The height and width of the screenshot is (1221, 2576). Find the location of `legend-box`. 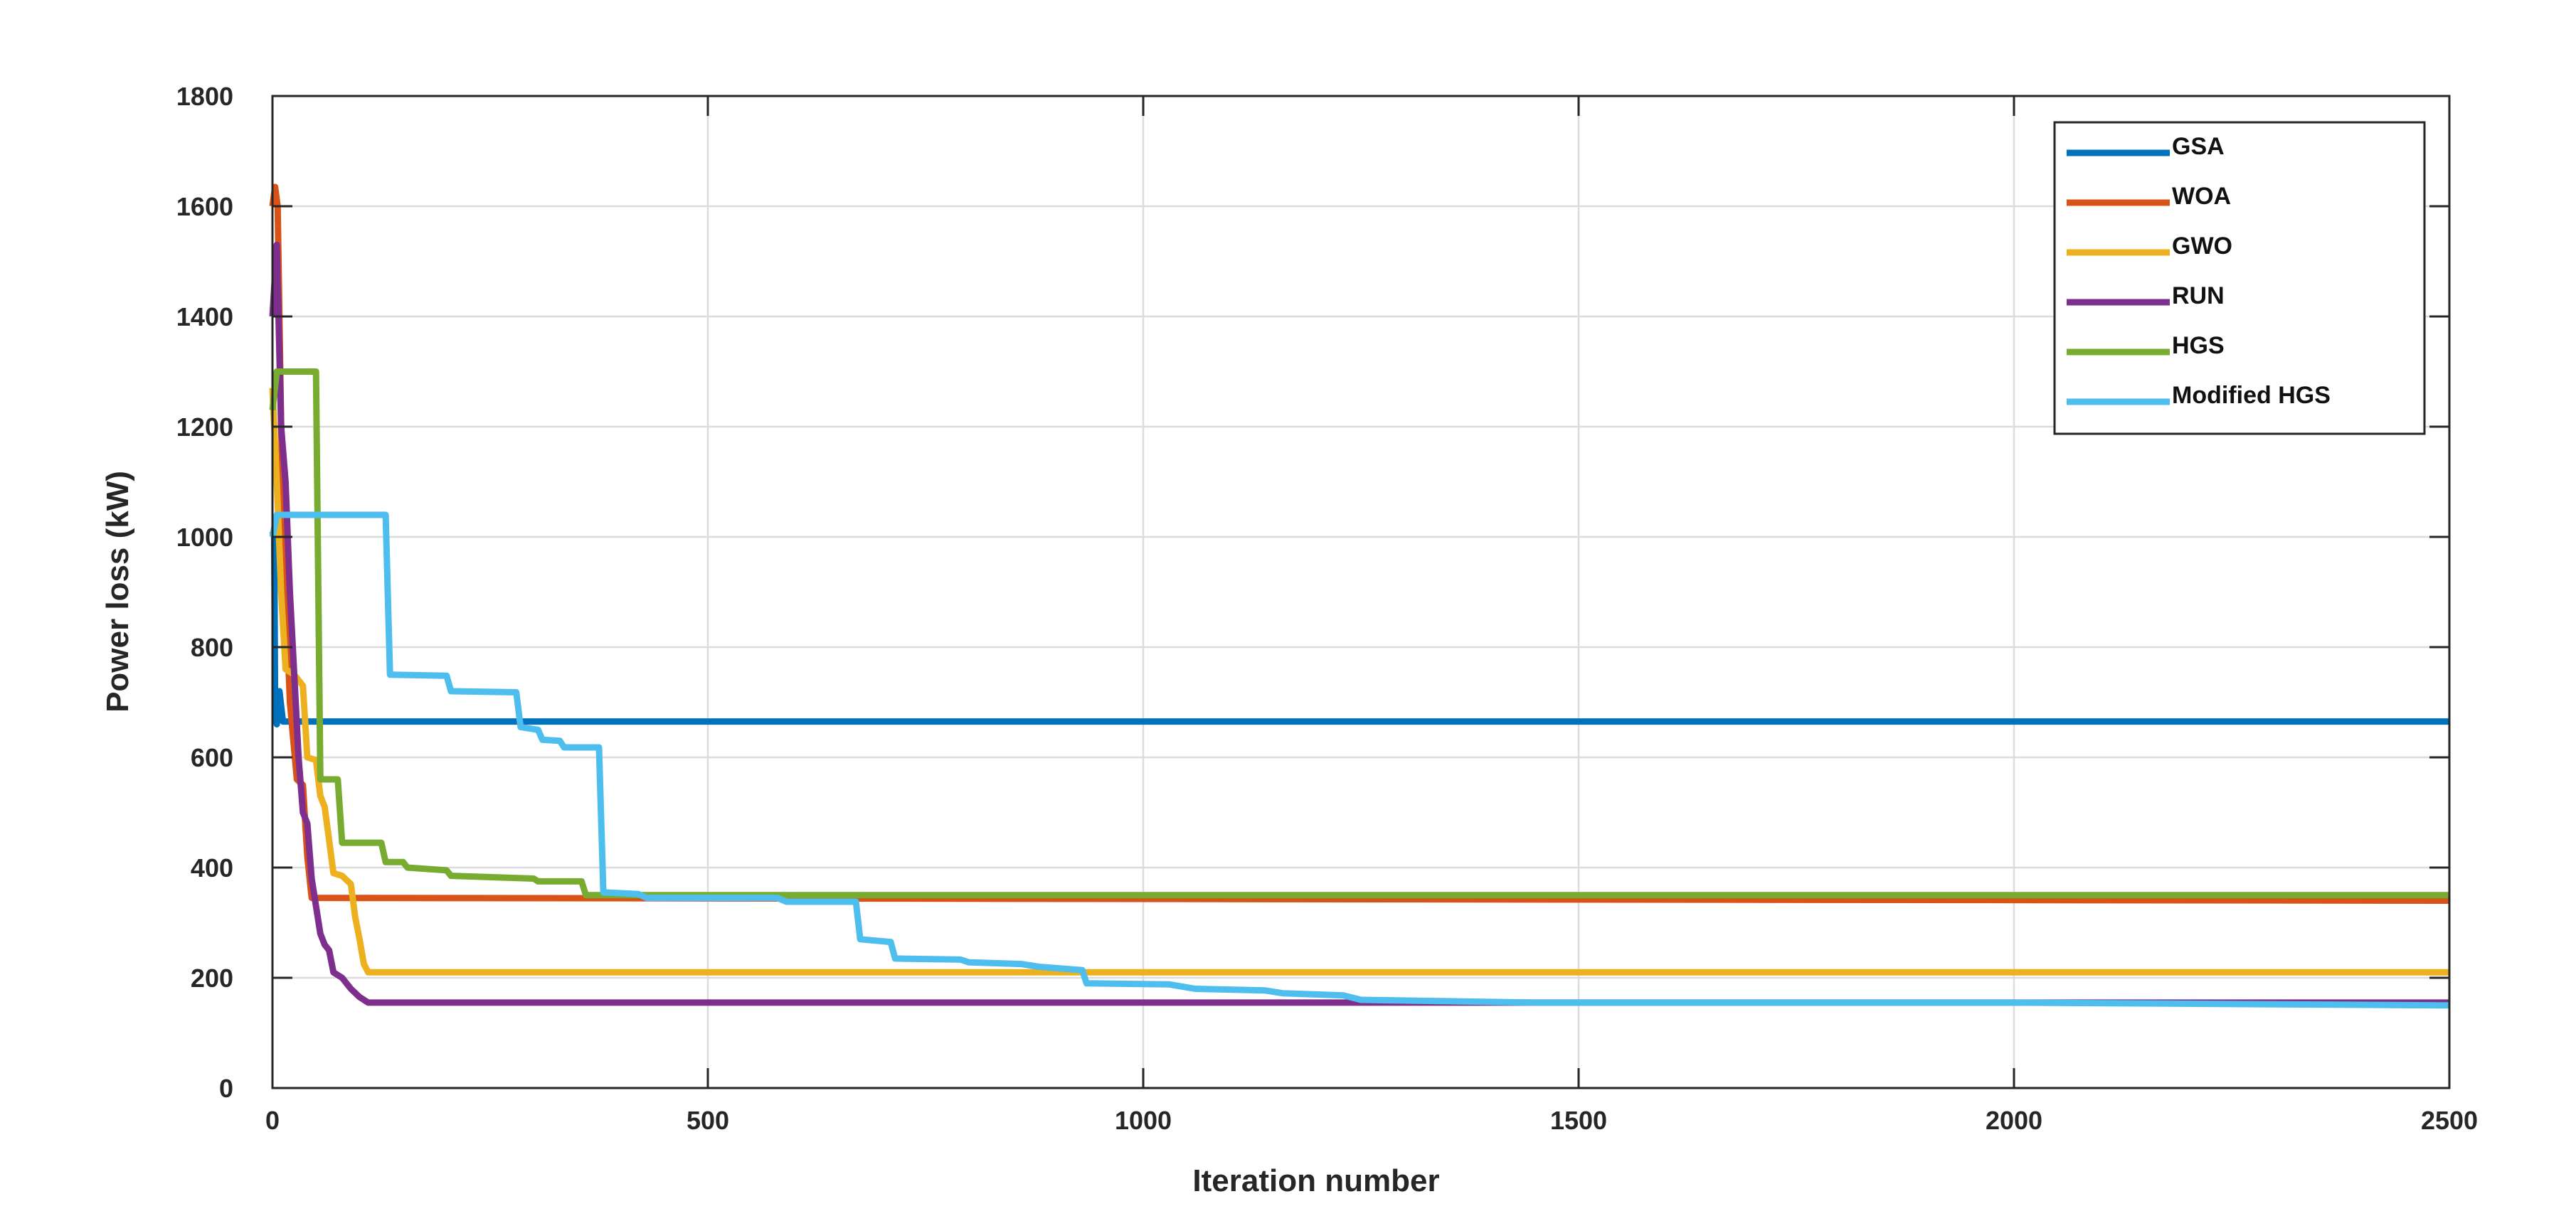

legend-box is located at coordinates (2239, 278).